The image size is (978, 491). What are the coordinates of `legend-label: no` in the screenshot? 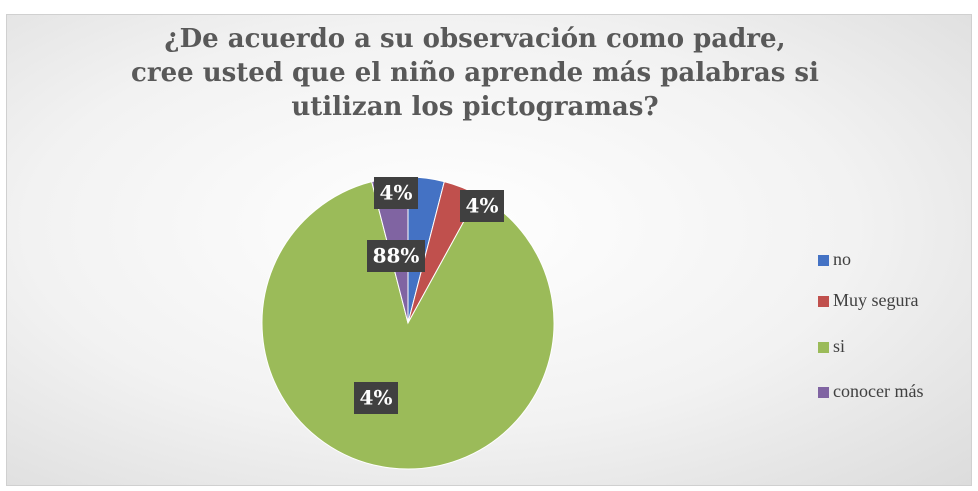 It's located at (842, 259).